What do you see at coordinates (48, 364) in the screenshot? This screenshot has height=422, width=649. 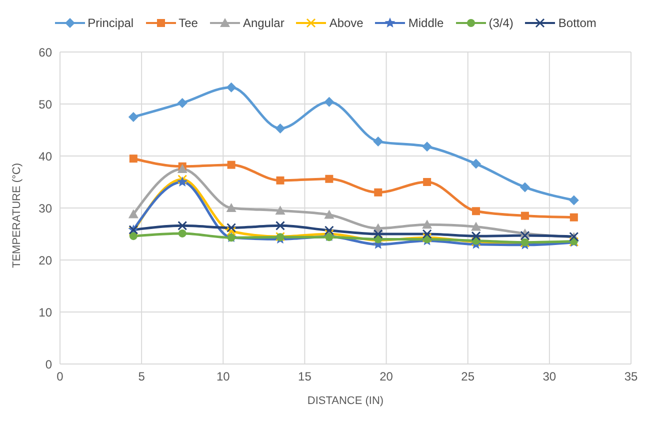 I see `y-tick-label: 0` at bounding box center [48, 364].